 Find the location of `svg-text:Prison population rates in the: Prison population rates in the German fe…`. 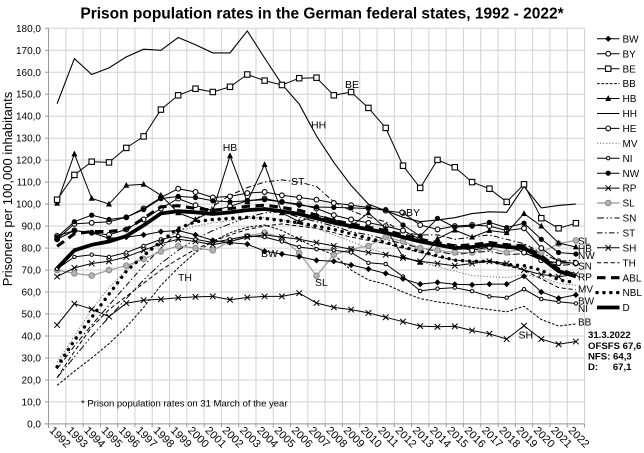

svg-text:Prison population rates in the: Prison population rates in the German fe… is located at coordinates (322, 13).